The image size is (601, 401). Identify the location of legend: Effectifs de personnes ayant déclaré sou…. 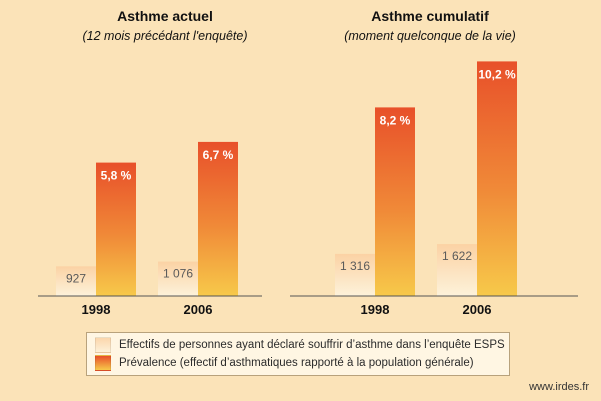
(298, 354).